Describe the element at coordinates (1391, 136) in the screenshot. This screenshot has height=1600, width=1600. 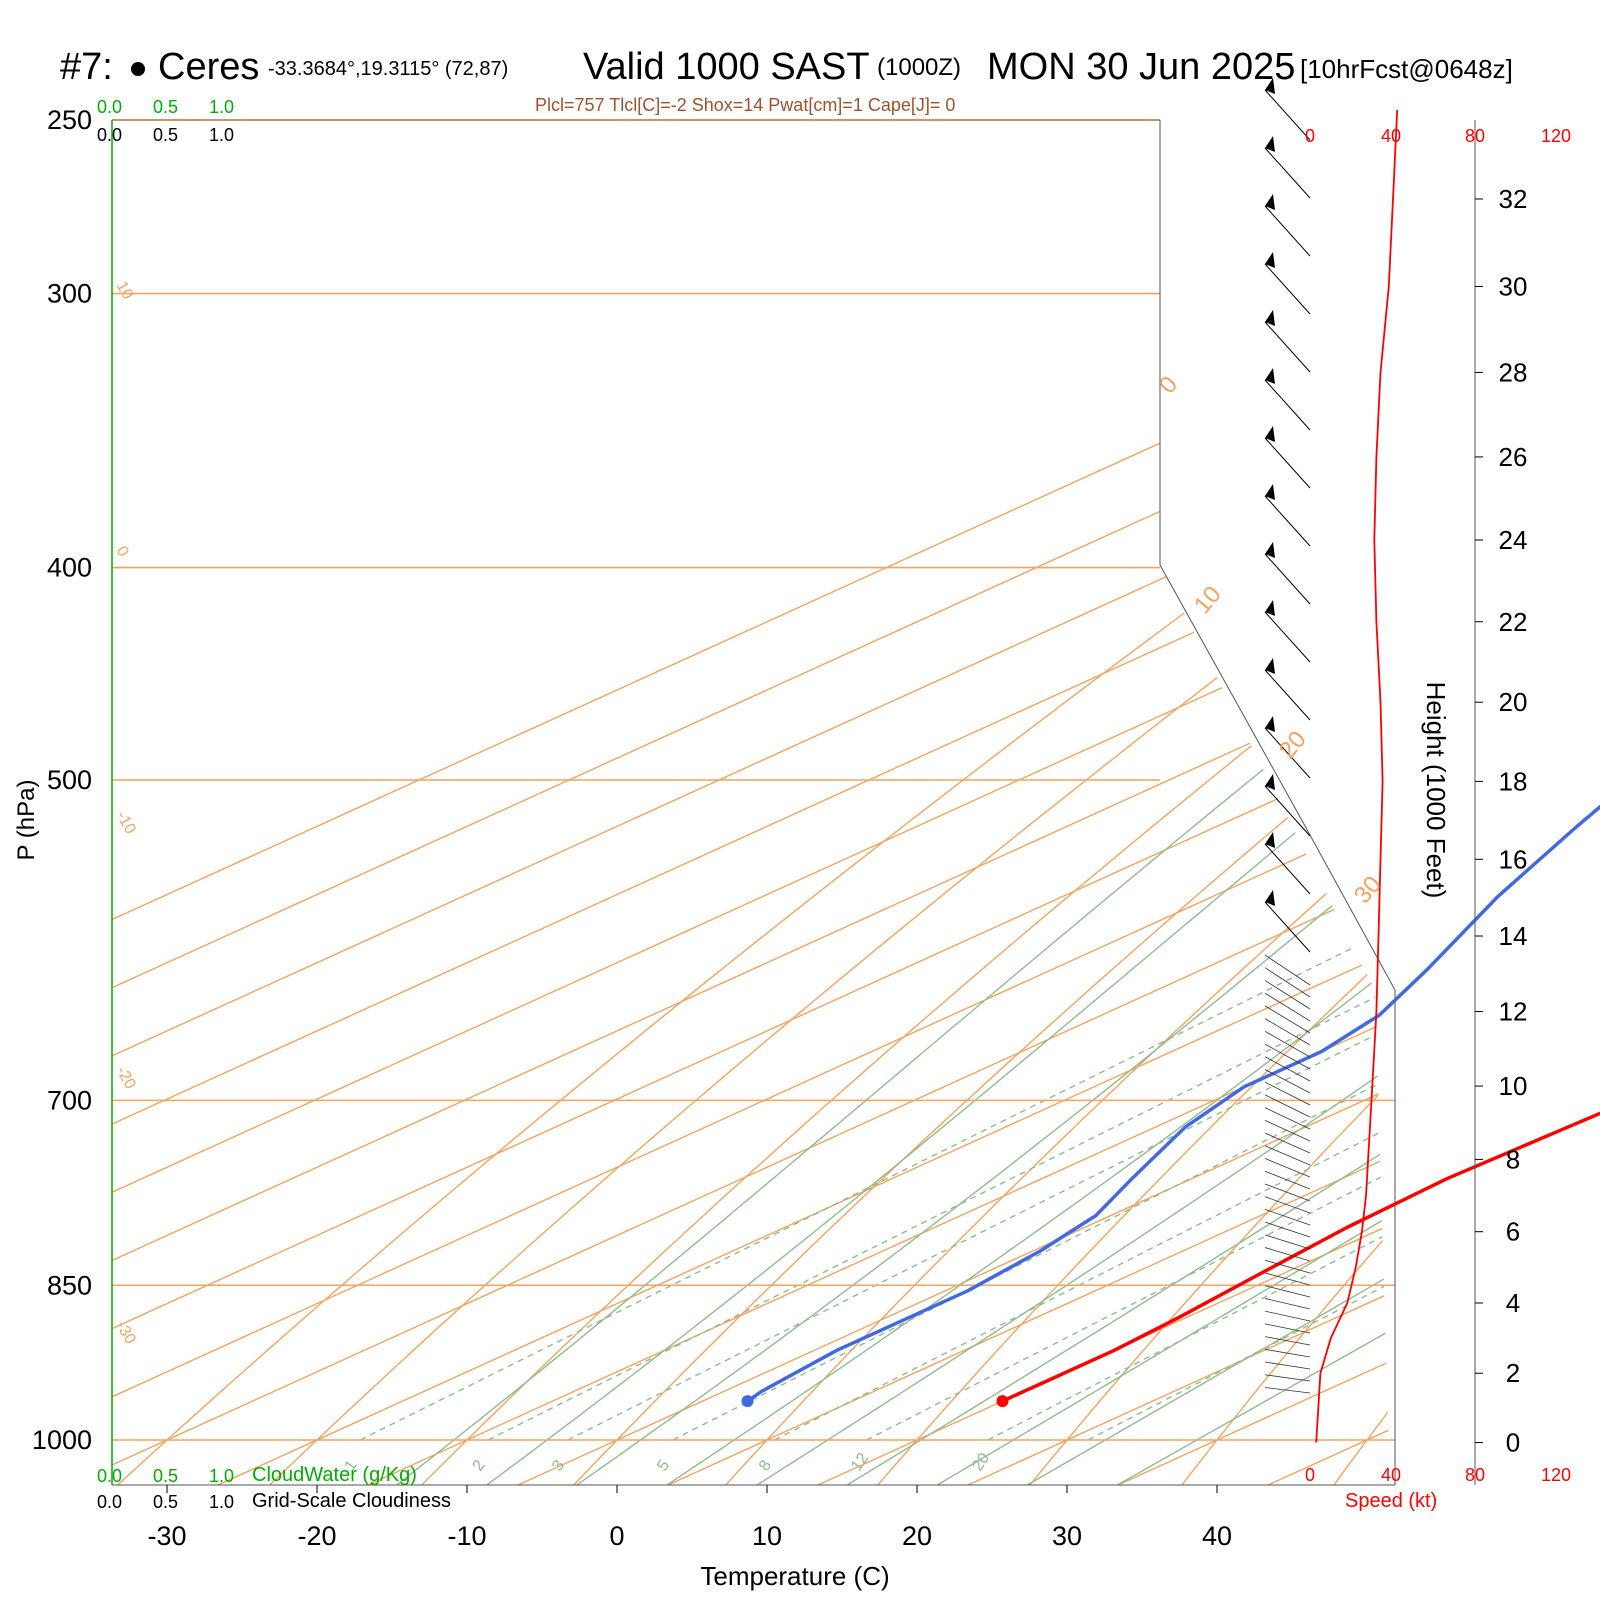
I see `speed-tick-top-1: 40` at that location.